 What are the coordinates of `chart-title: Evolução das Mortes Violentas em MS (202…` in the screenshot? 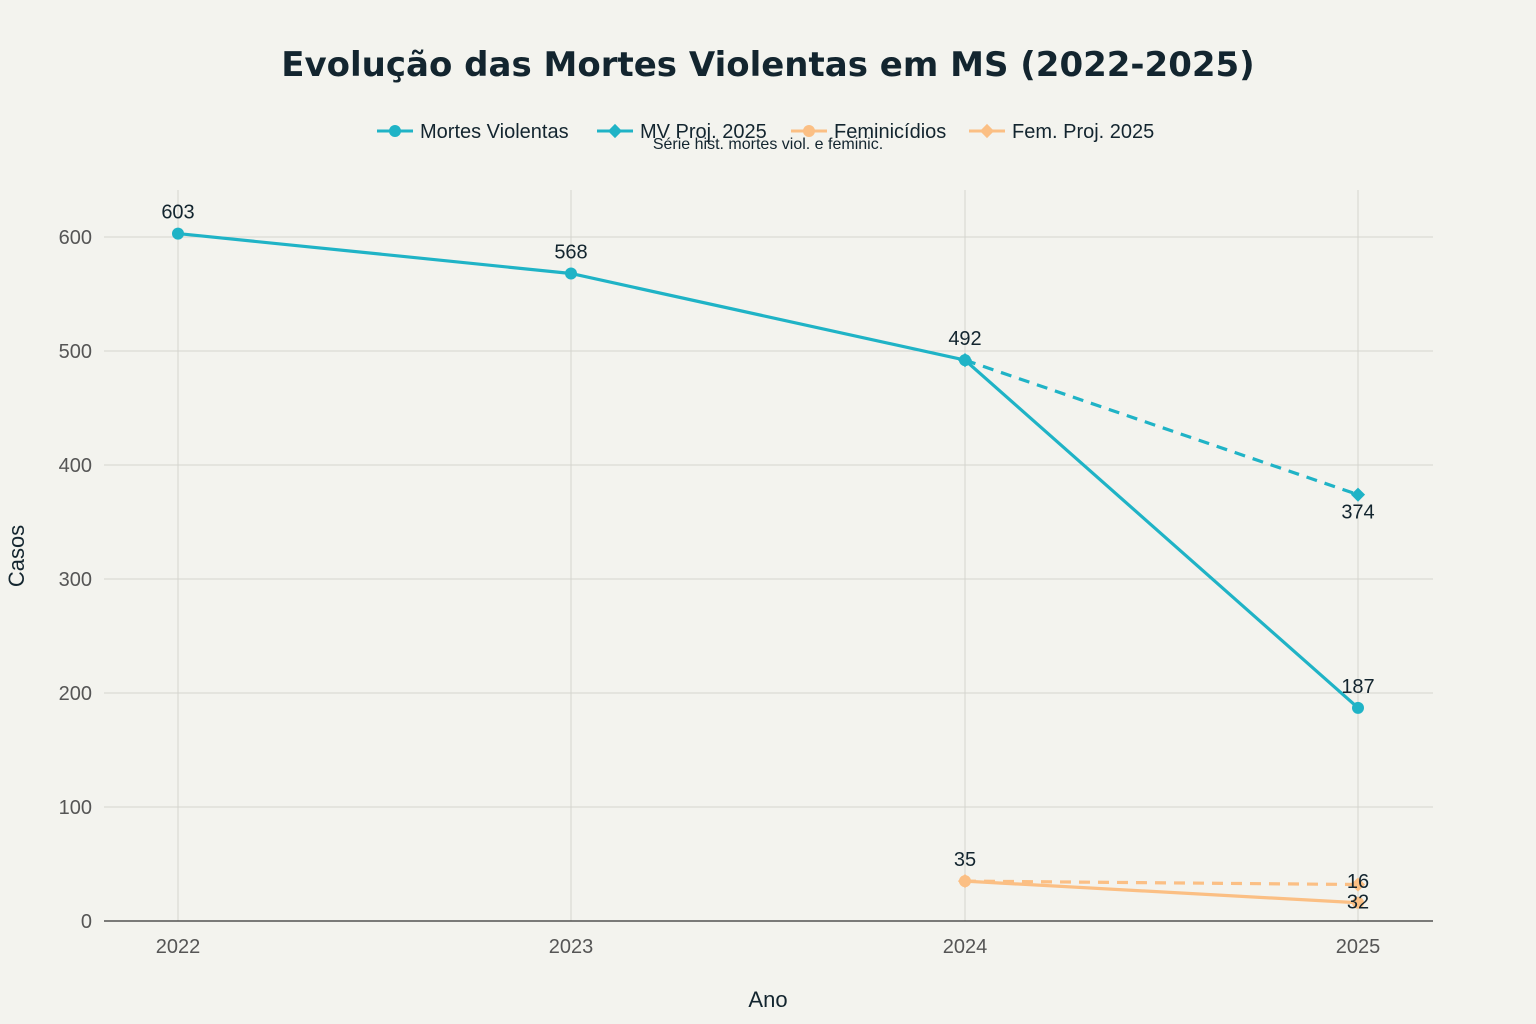 It's located at (767, 65).